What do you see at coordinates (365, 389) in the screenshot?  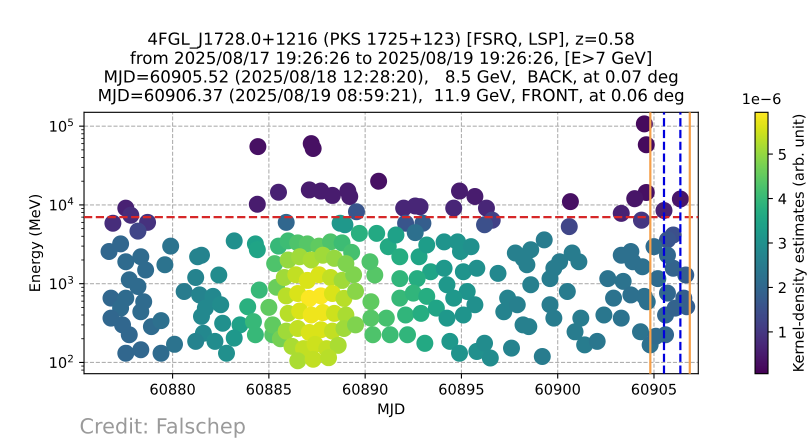 I see `x-tick-label: 60890` at bounding box center [365, 389].